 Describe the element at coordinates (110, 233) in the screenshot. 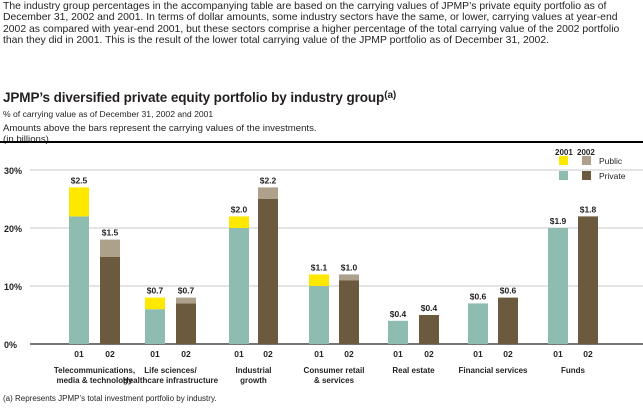

I see `data-label: $1.5` at that location.